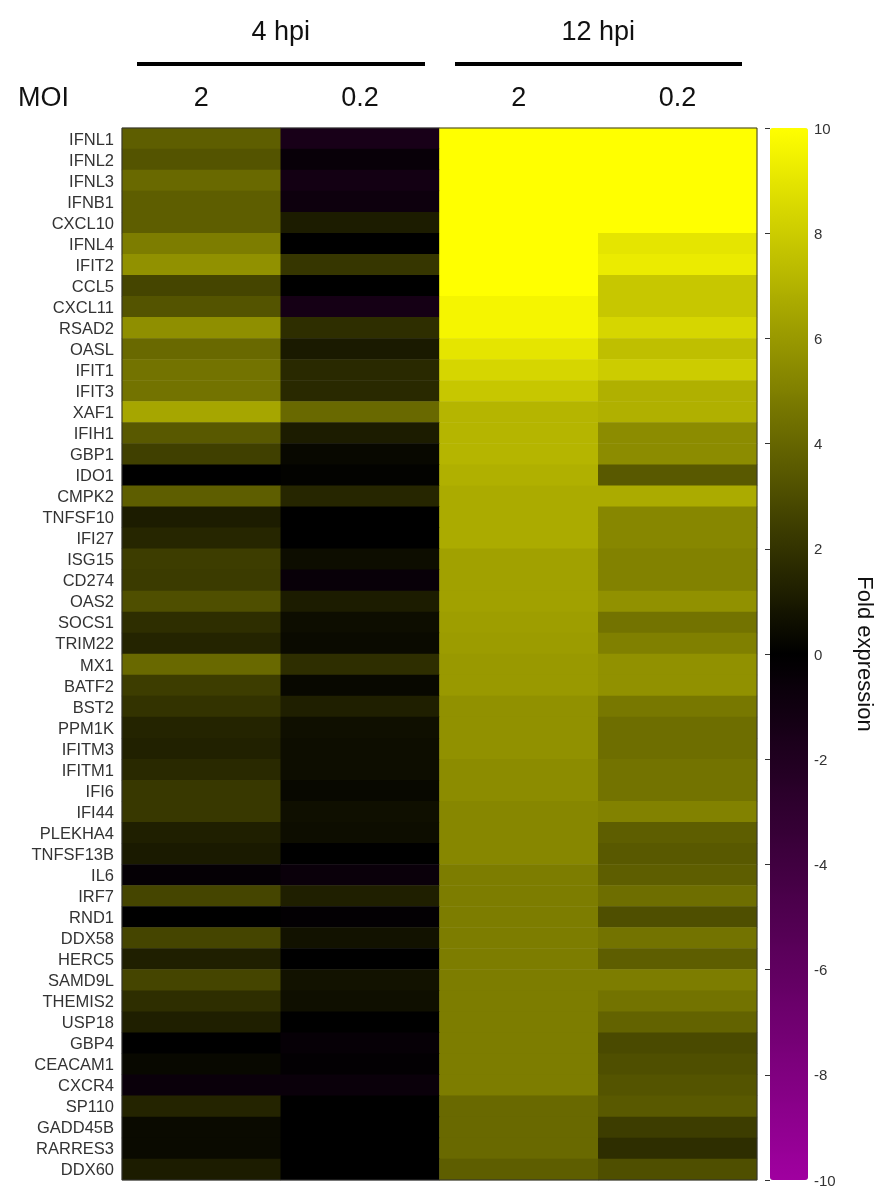  What do you see at coordinates (89, 1106) in the screenshot?
I see `y-tick-label: SP110` at bounding box center [89, 1106].